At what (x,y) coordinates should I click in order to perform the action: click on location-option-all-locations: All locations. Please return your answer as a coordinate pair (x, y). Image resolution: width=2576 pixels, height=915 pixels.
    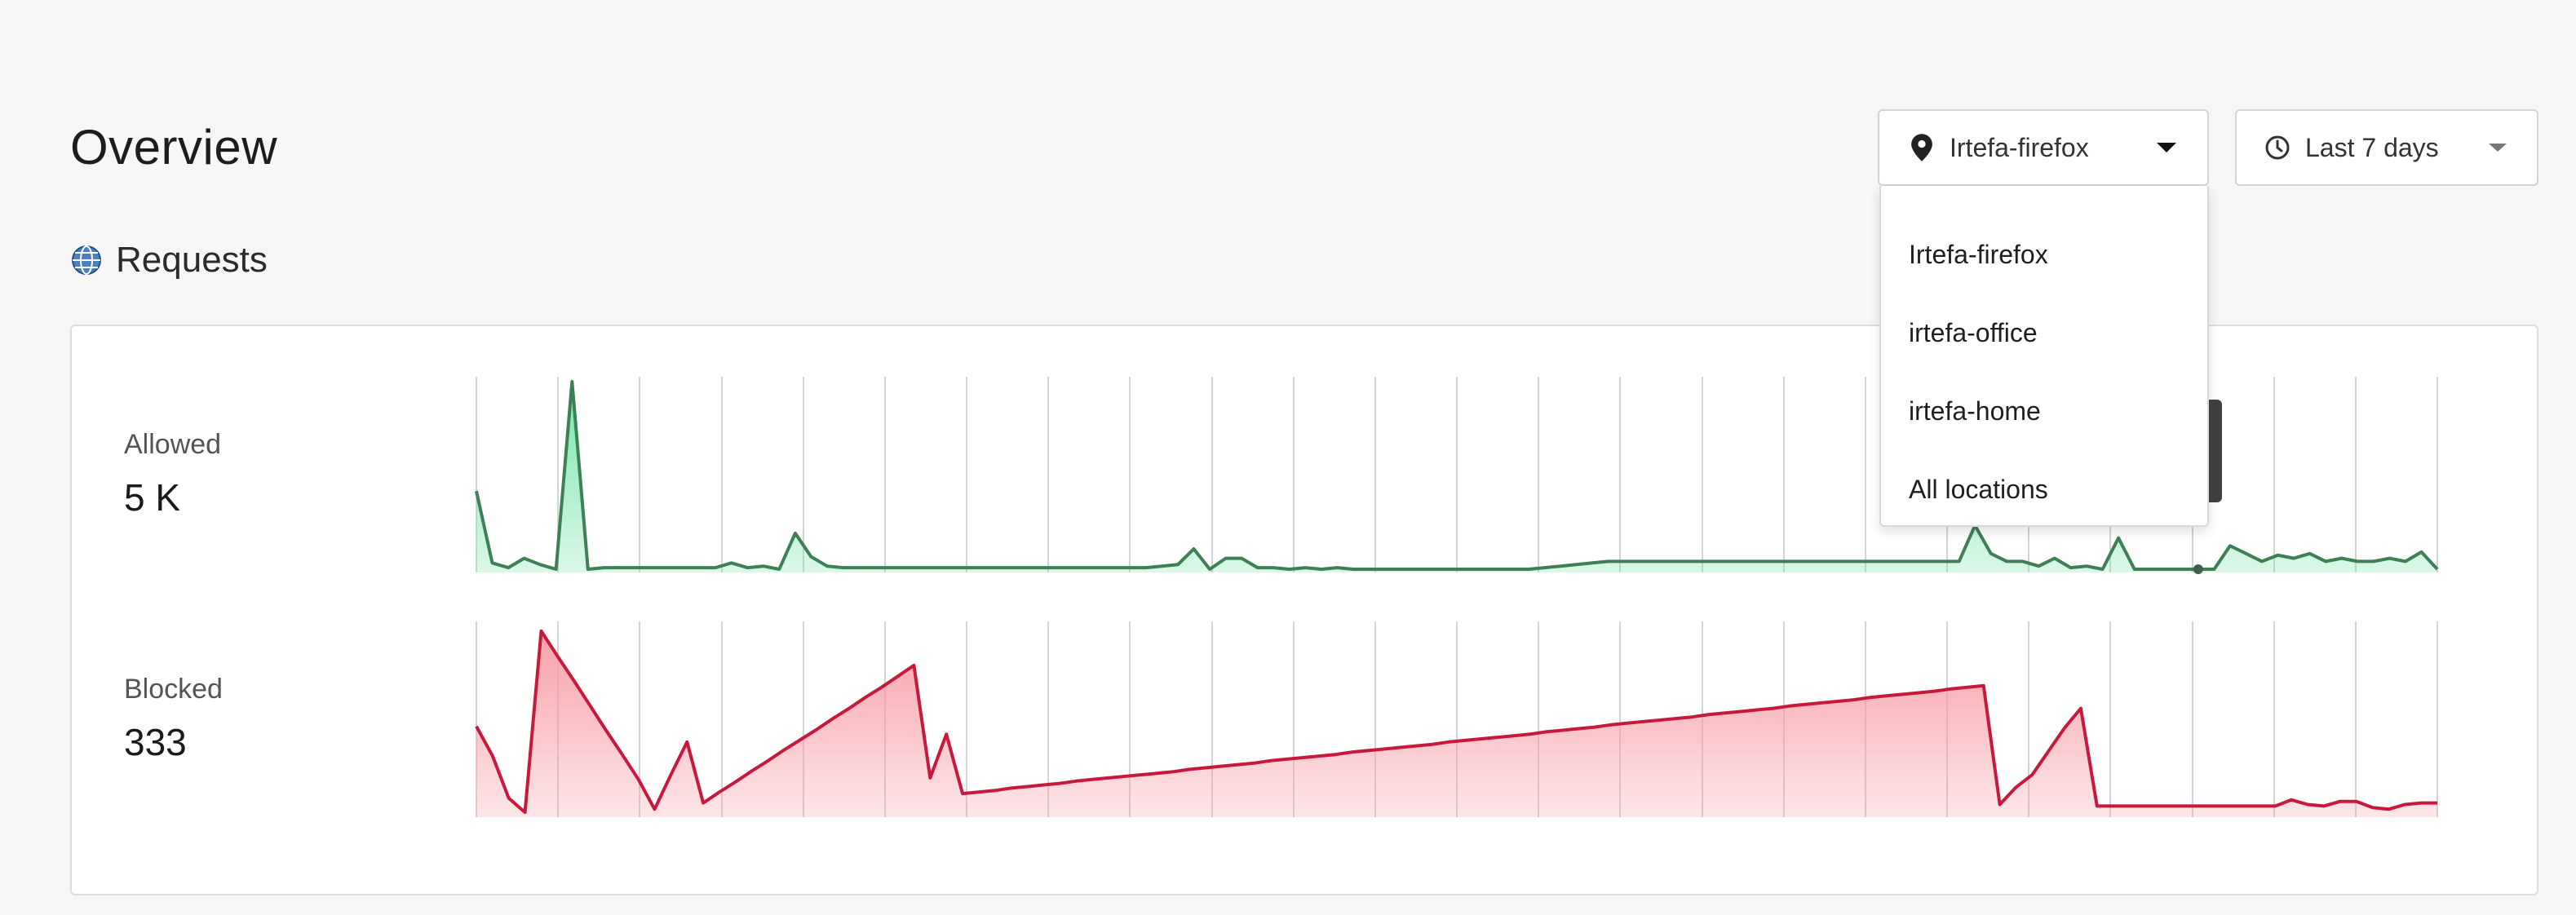
    Looking at the image, I should click on (1978, 490).